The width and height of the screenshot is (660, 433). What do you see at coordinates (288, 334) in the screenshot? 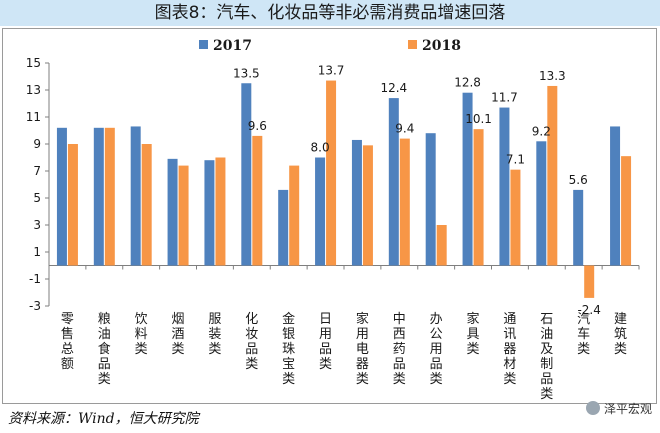
I see `x-category-char: 银` at bounding box center [288, 334].